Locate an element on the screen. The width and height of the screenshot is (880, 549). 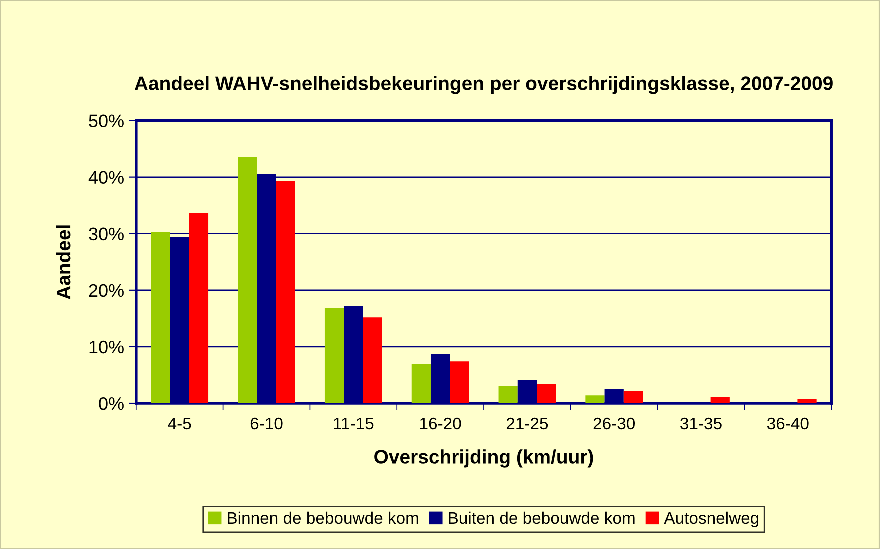
x-axis-title: Overschrijding (km/uur) is located at coordinates (484, 459).